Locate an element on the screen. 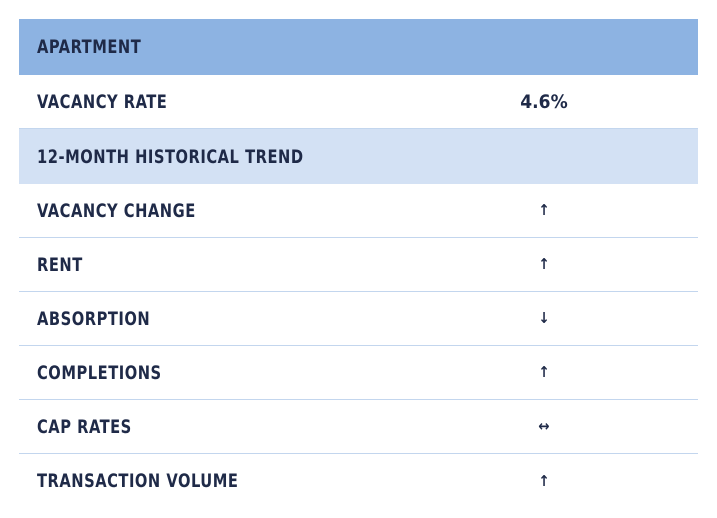  trend-row-vacancy-change: VACANCY CHANGE ↑ is located at coordinates (358, 211).